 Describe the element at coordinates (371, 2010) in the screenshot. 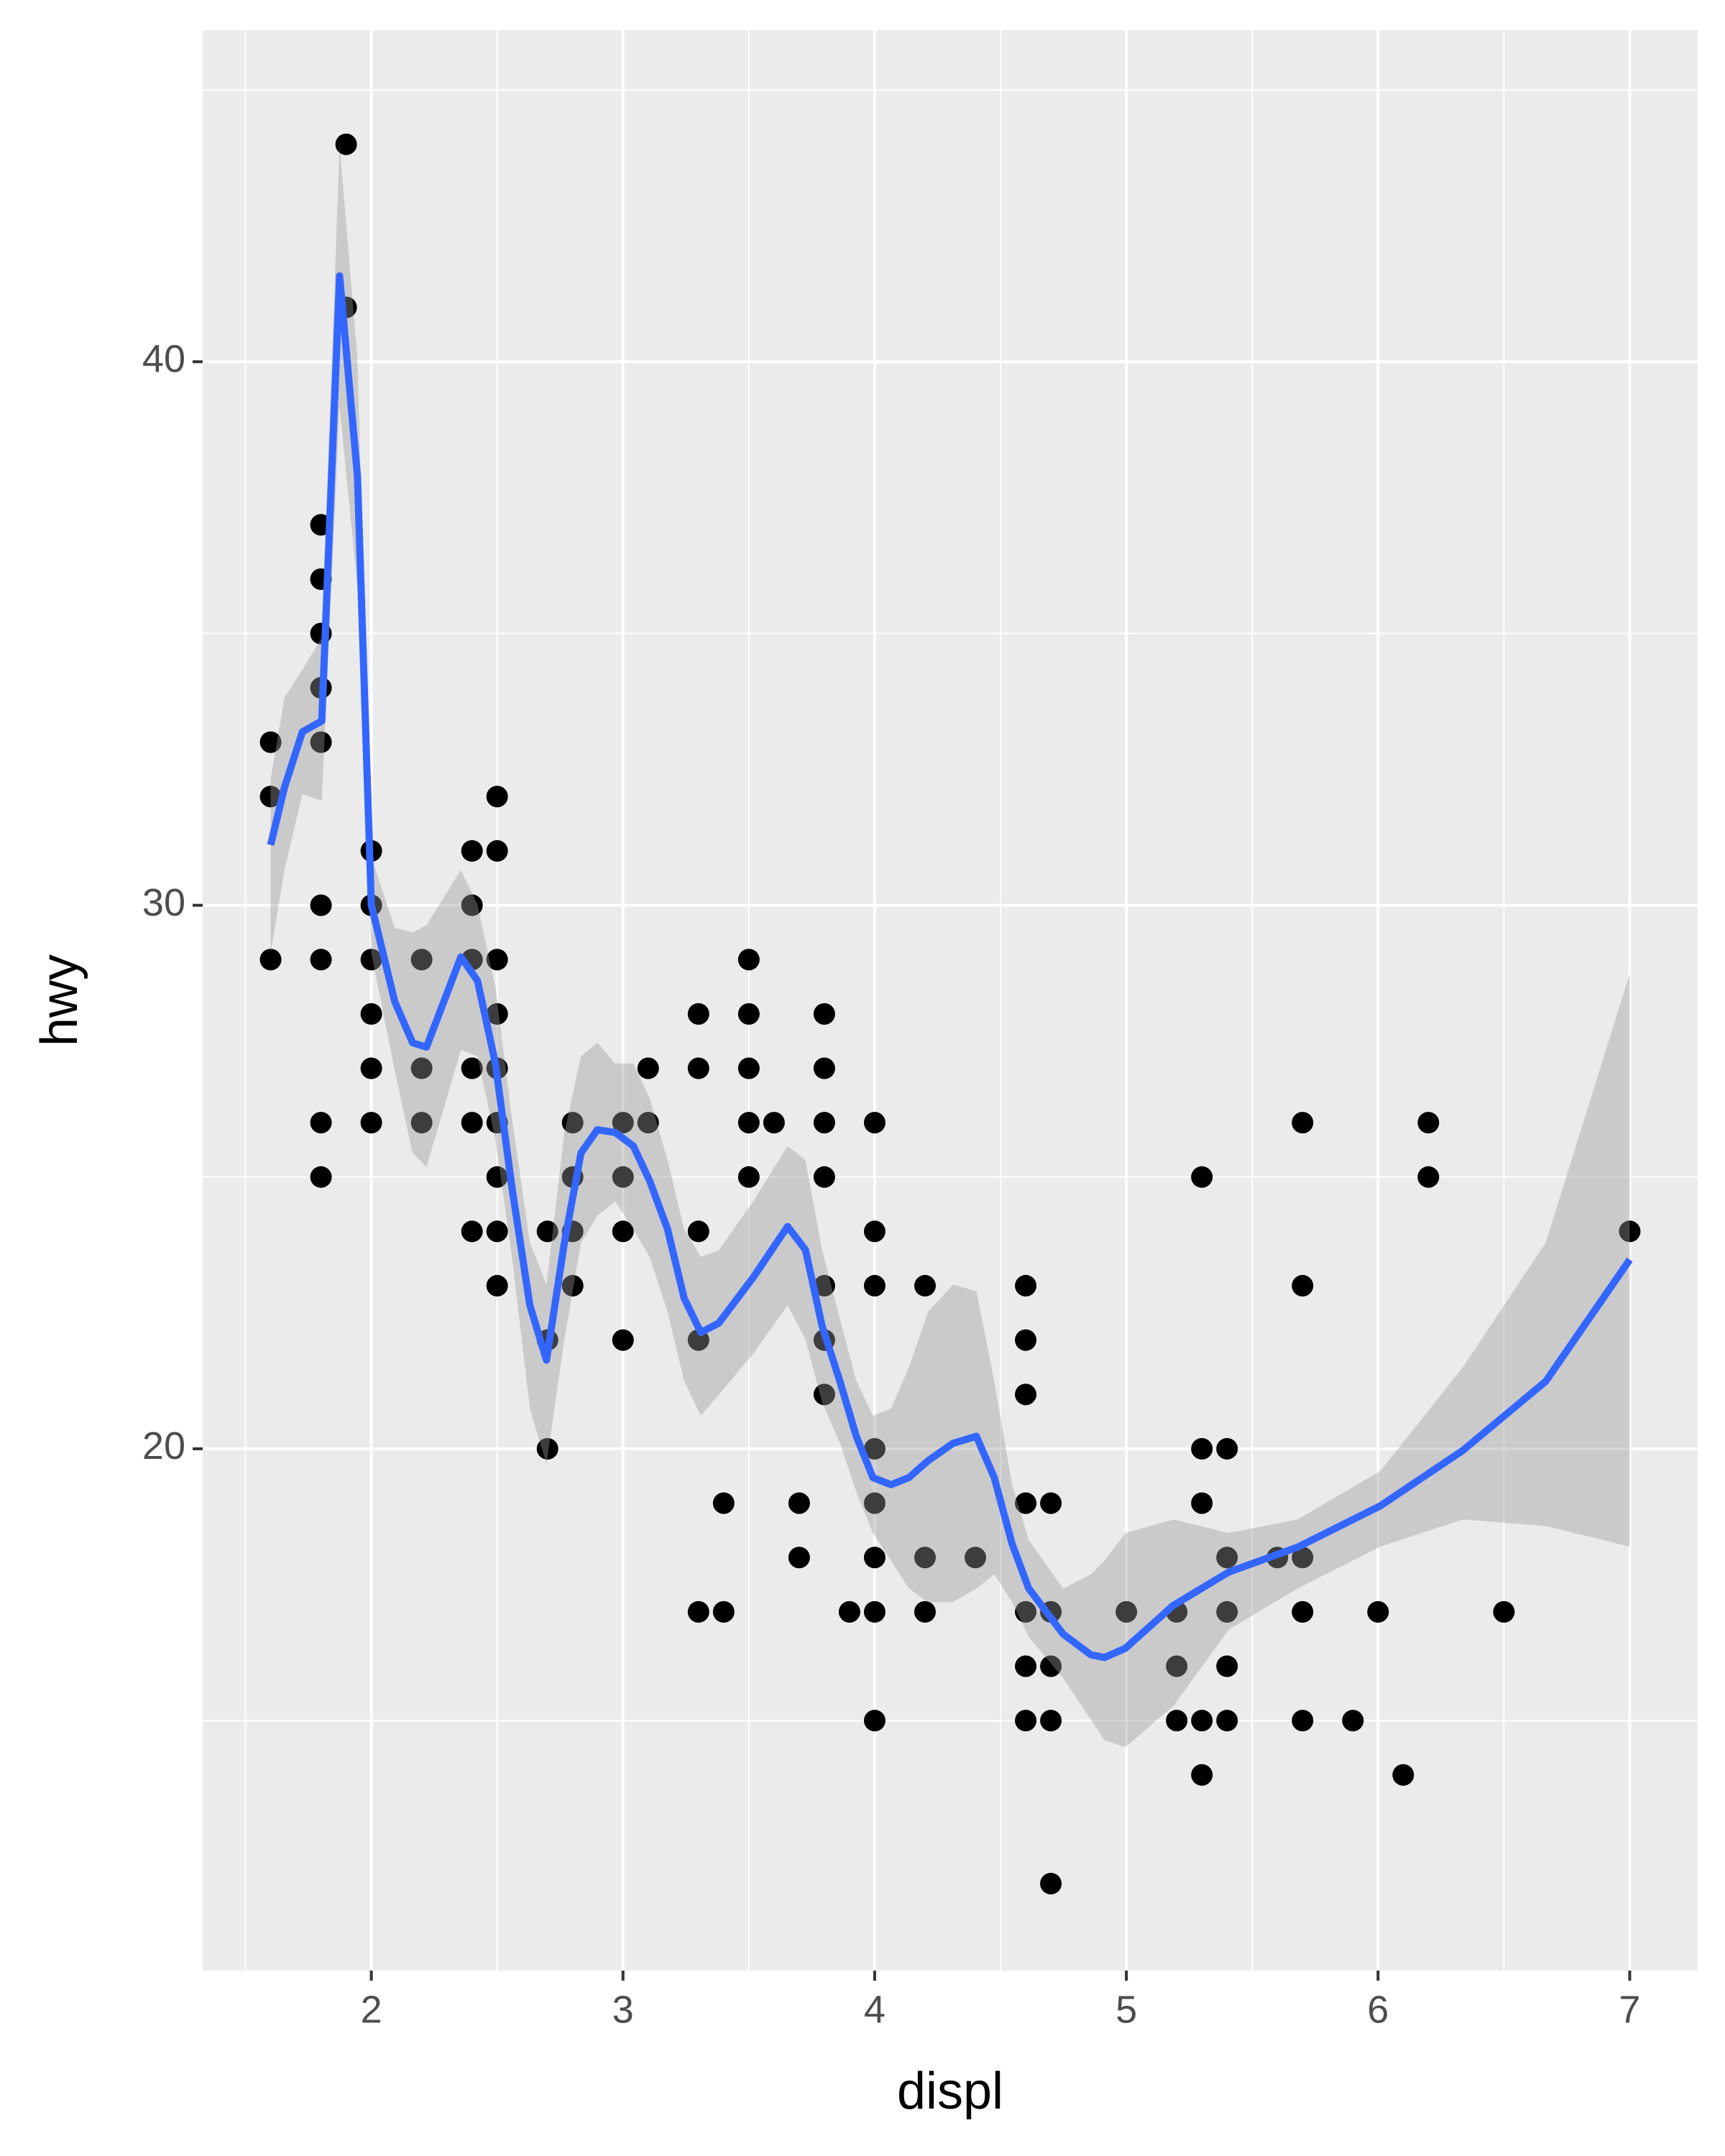

I see `x-tick-label: 2` at that location.